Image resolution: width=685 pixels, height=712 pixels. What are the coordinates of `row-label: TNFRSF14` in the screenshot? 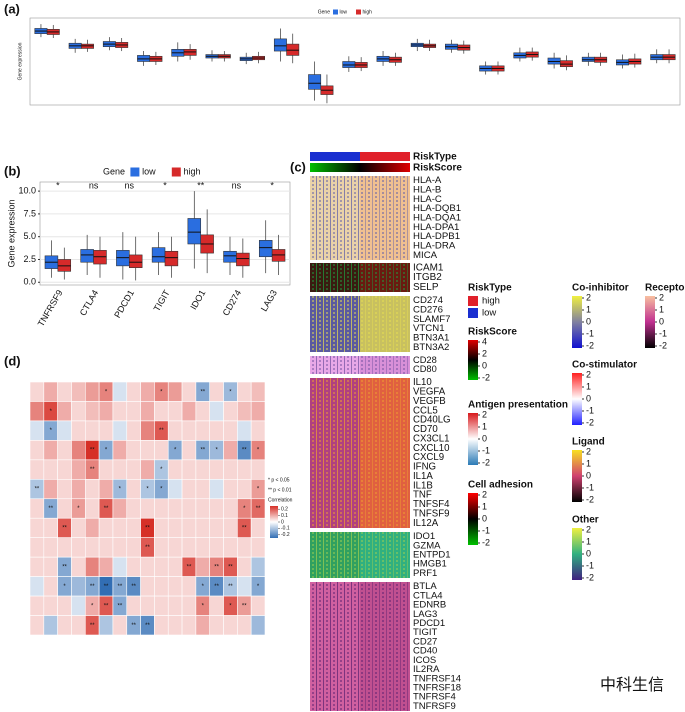 It's located at (437, 678).